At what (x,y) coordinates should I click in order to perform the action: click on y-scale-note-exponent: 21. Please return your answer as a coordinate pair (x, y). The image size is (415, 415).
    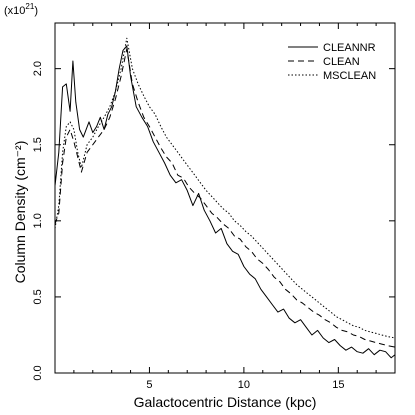
    Looking at the image, I should click on (29, 6).